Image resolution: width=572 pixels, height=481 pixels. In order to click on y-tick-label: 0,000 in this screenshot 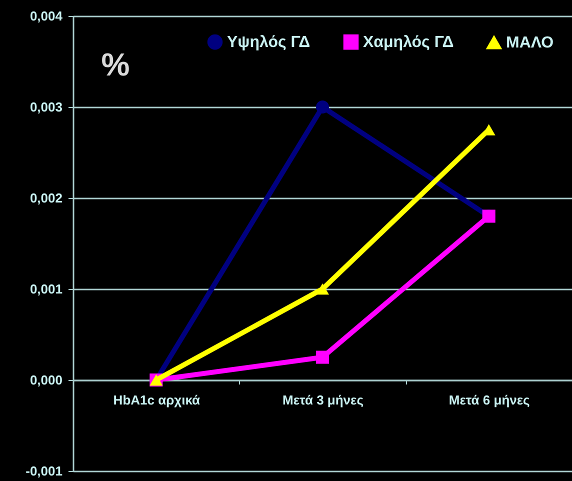, I will do `click(46, 380)`.